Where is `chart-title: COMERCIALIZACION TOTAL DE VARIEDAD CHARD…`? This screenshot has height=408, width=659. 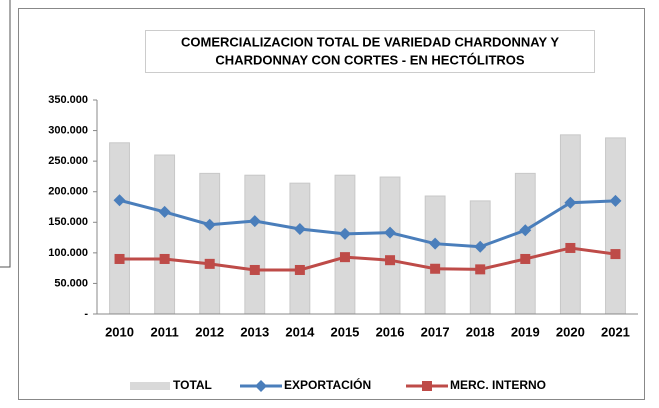 chart-title: COMERCIALIZACION TOTAL DE VARIEDAD CHARD… is located at coordinates (370, 41).